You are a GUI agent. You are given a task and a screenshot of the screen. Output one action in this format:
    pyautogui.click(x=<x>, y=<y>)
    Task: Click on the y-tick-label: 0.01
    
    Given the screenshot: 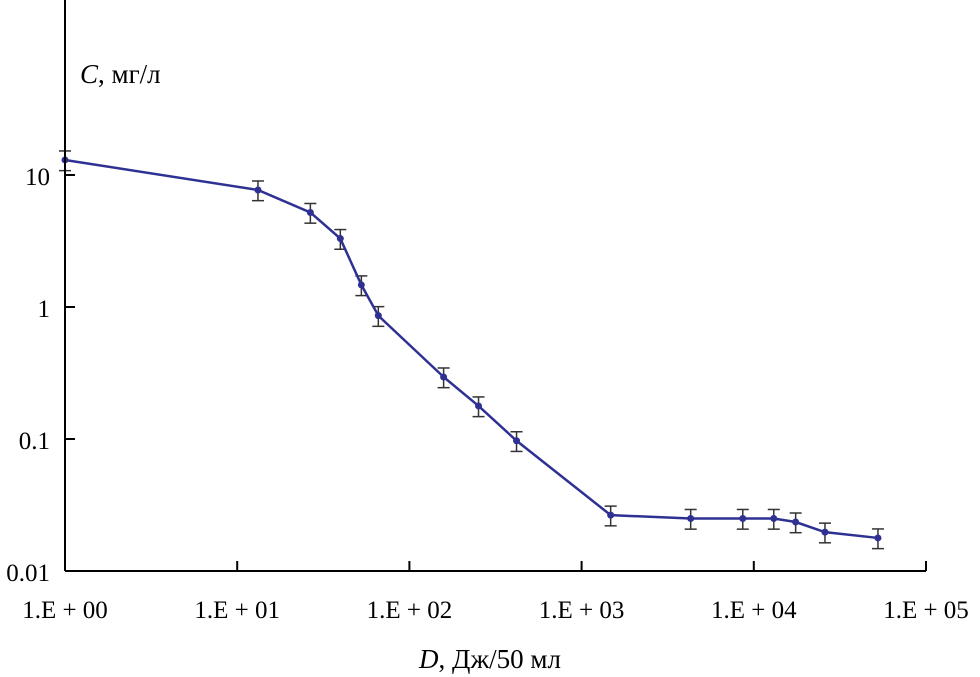 What is the action you would take?
    pyautogui.click(x=28, y=573)
    